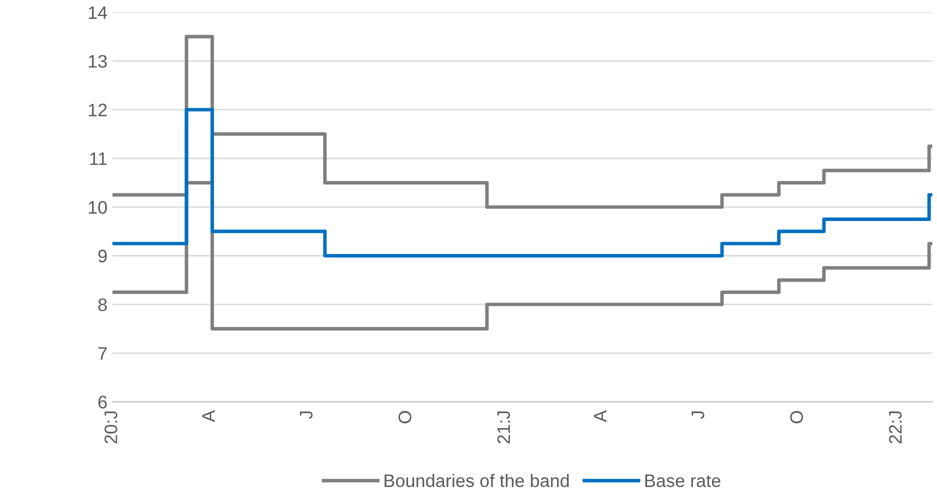 The image size is (937, 493). What do you see at coordinates (97, 61) in the screenshot?
I see `y-tick-label: 13` at bounding box center [97, 61].